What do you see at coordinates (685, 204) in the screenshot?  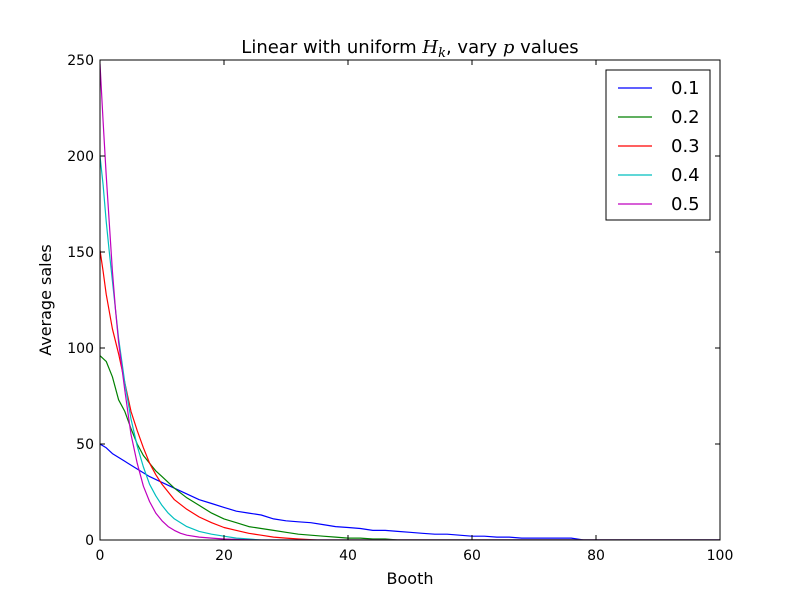 I see `legend-label-5: 0.5` at bounding box center [685, 204].